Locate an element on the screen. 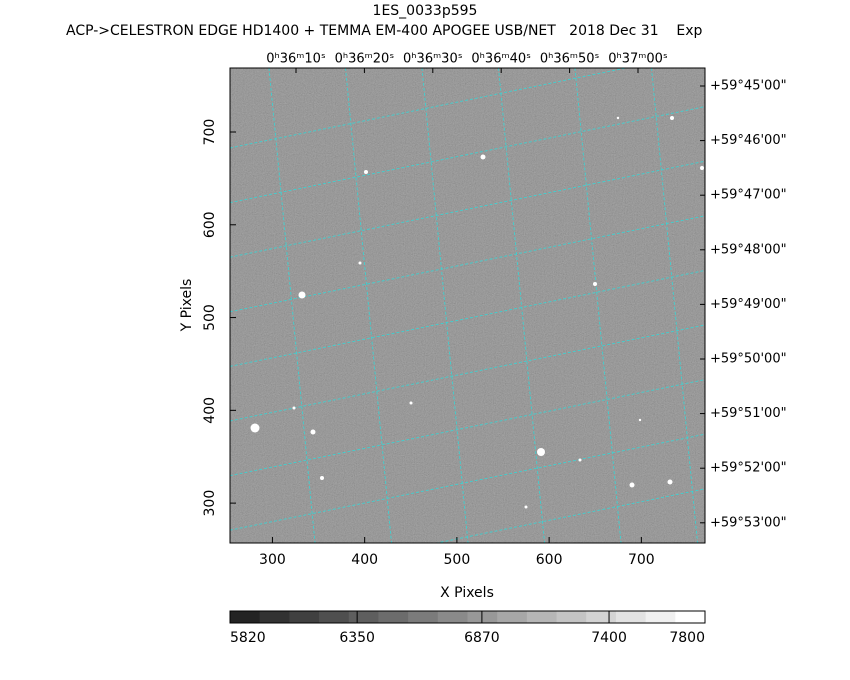 This screenshot has height=680, width=850. dec-label: +59°48'00" is located at coordinates (748, 249).